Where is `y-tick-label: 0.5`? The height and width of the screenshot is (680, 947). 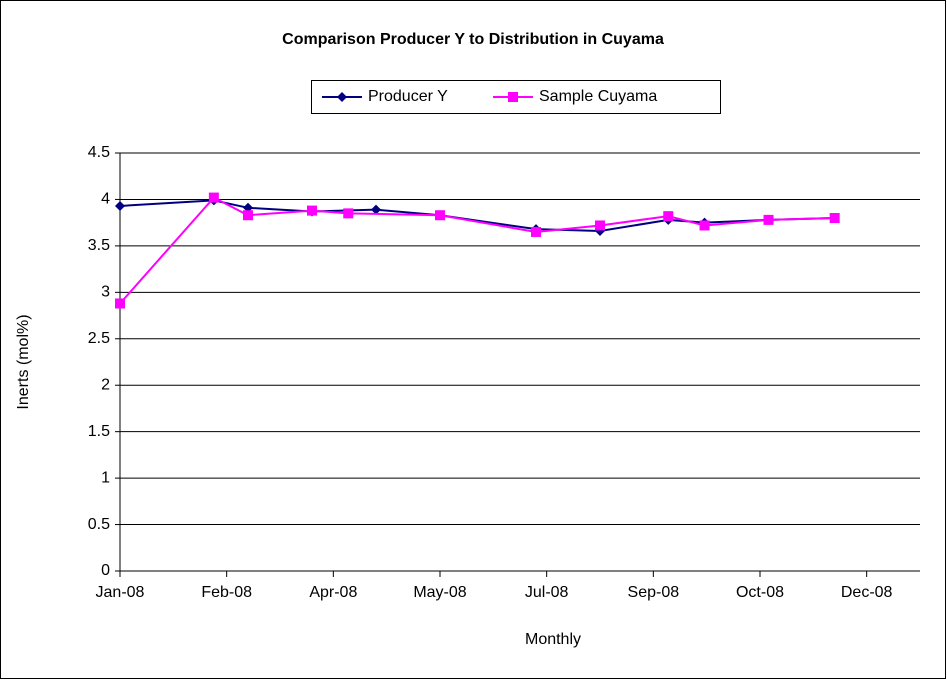
y-tick-label: 0.5 is located at coordinates (99, 524).